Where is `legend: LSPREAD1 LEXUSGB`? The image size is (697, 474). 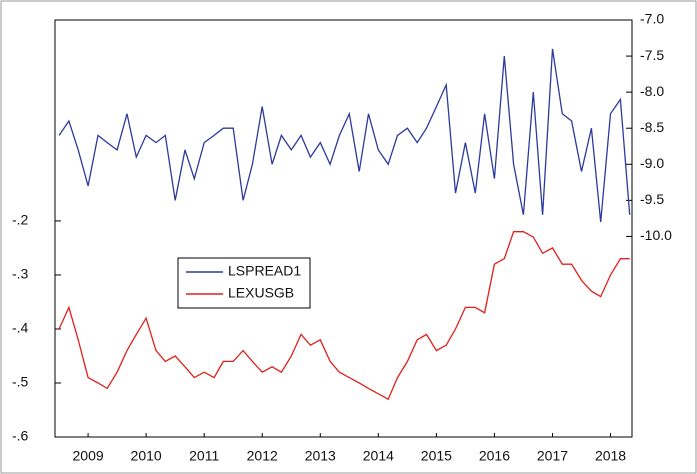
legend: LSPREAD1 LEXUSGB is located at coordinates (244, 283).